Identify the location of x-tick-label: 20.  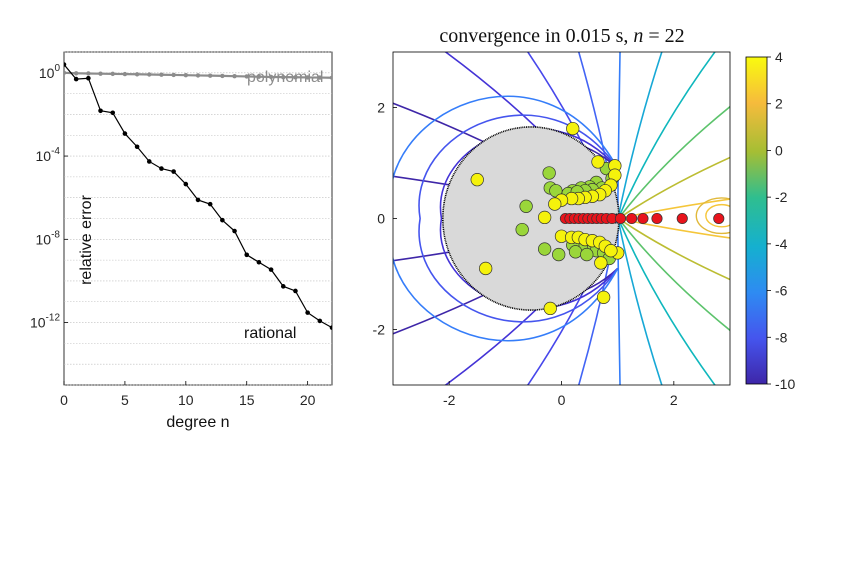
(308, 400).